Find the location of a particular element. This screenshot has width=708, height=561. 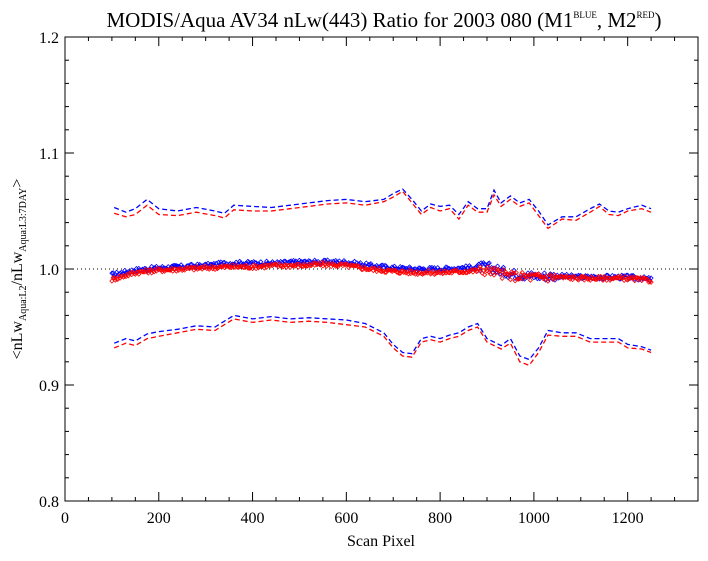

y-axis-label-b-sub: Aqua:L3:7DAY is located at coordinates (23, 220).